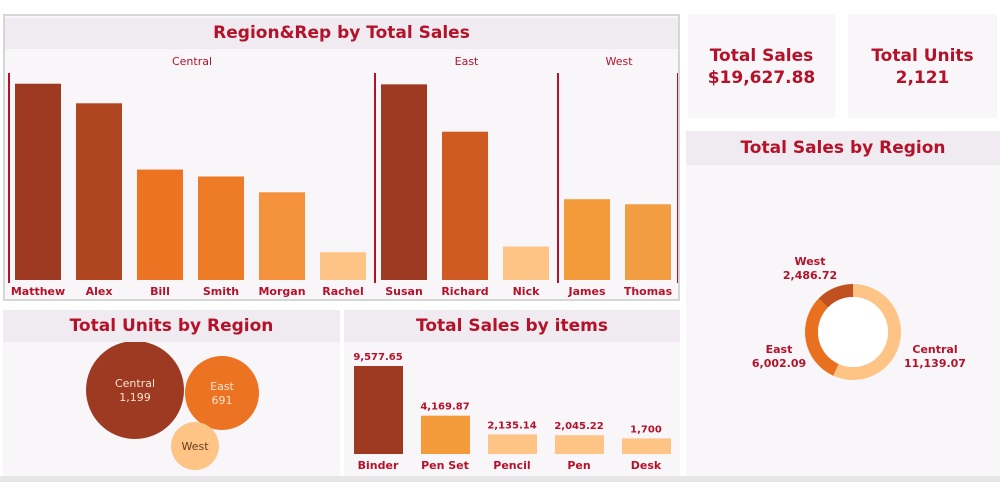 This screenshot has height=482, width=1000. What do you see at coordinates (511, 425) in the screenshot?
I see `item-value-label: 2,135.14` at bounding box center [511, 425].